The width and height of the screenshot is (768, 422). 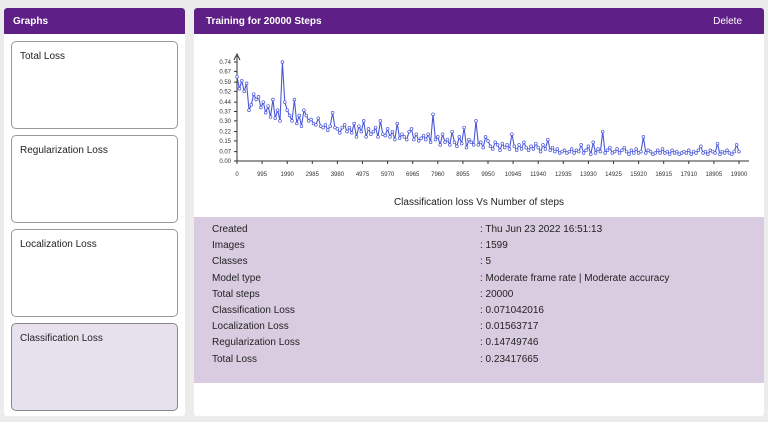 What do you see at coordinates (230, 262) in the screenshot?
I see `info-label: Classes` at bounding box center [230, 262].